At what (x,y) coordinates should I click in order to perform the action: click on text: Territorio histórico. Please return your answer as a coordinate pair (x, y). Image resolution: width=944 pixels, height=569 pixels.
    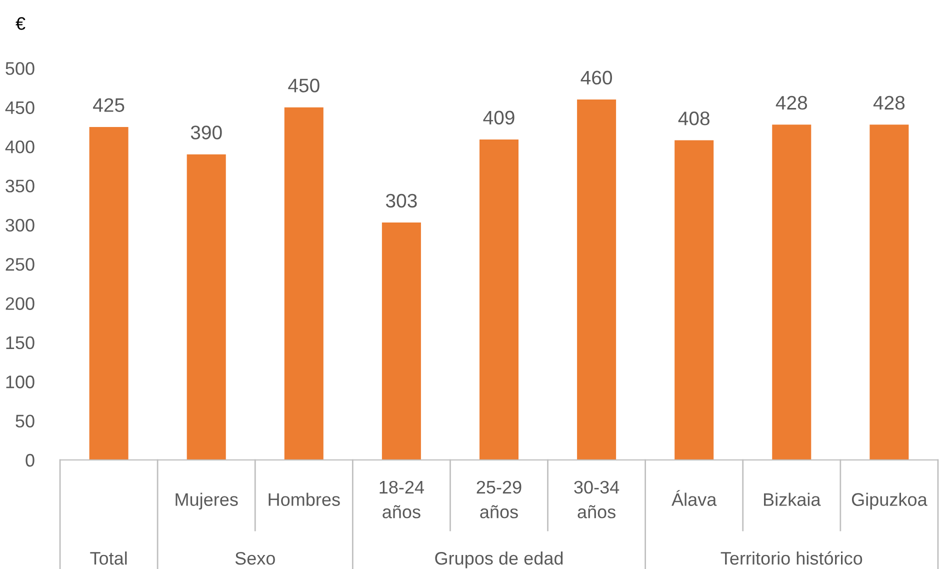
    Looking at the image, I should click on (791, 558).